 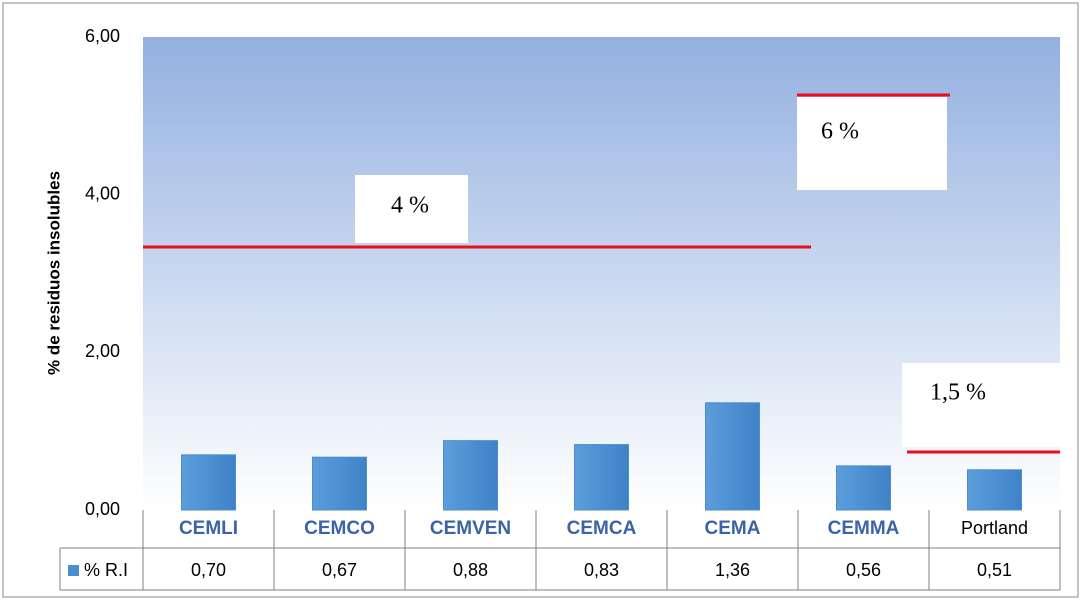 I want to click on legend-label: % R.I, so click(x=106, y=570).